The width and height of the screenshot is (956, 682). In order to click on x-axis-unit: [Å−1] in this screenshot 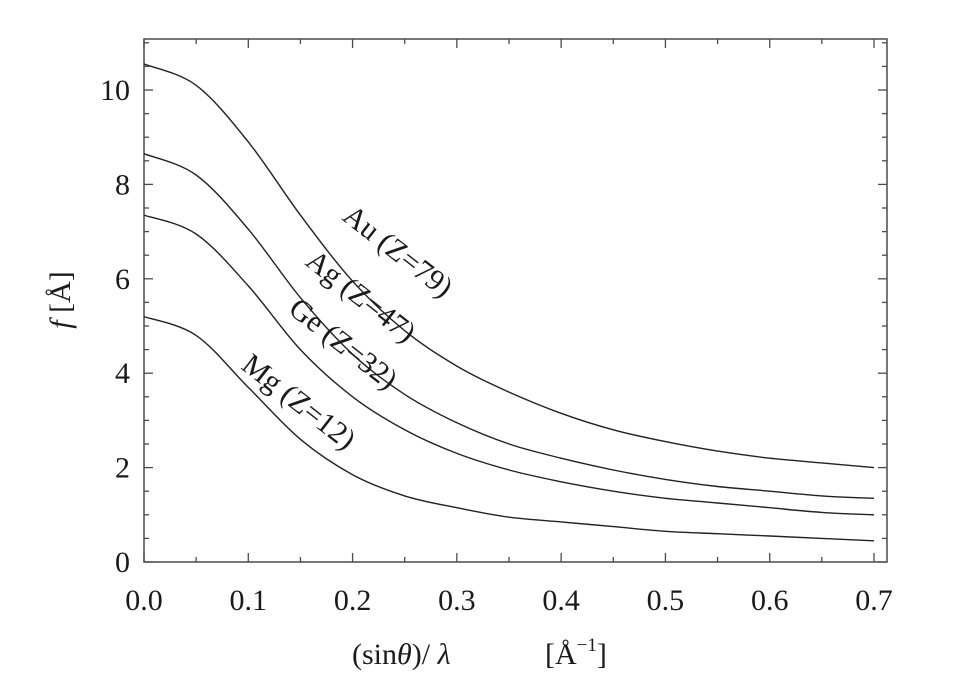, I will do `click(576, 653)`.